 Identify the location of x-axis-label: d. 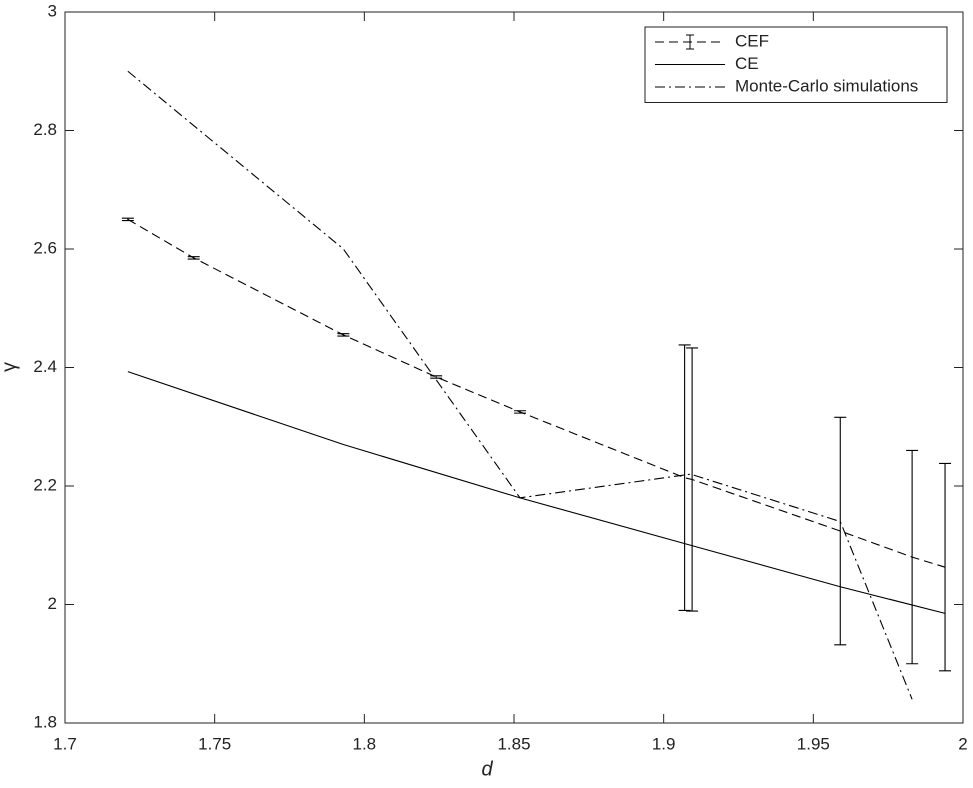
(487, 769).